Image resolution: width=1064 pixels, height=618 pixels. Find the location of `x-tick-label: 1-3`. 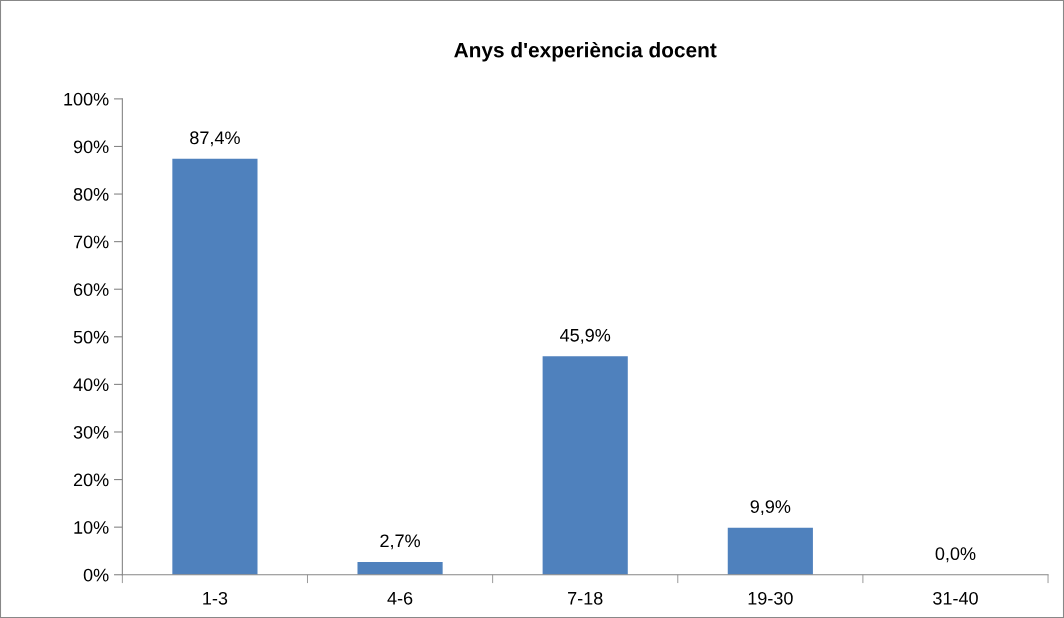

x-tick-label: 1-3 is located at coordinates (215, 598).